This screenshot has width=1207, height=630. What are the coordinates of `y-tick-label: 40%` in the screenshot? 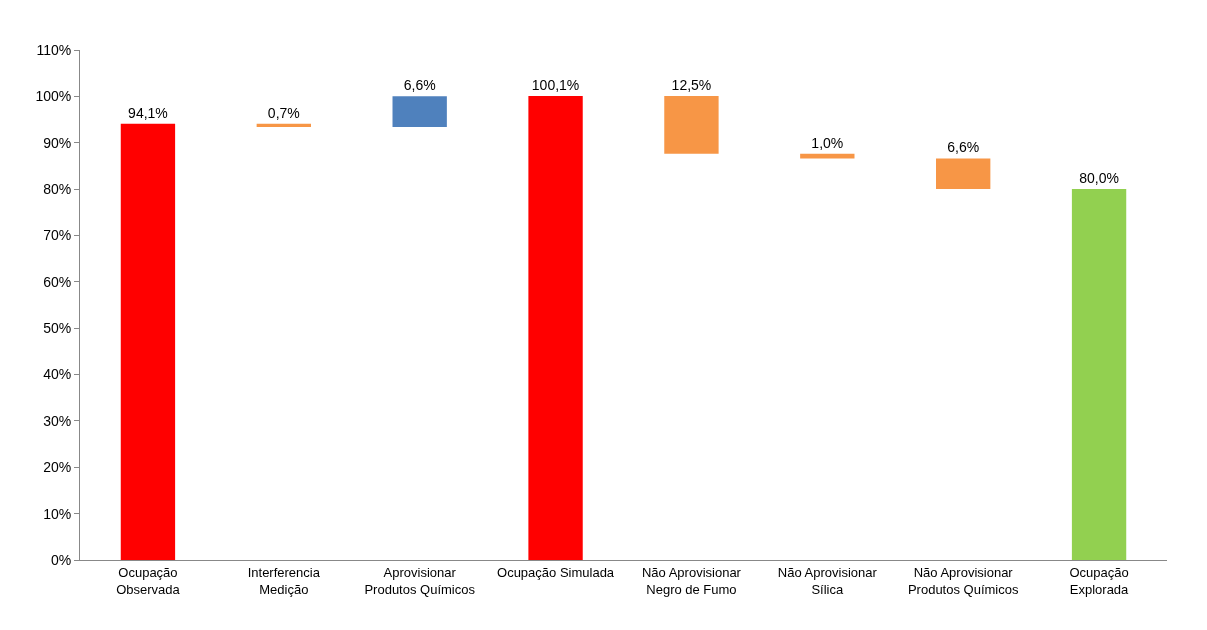 It's located at (57, 374).